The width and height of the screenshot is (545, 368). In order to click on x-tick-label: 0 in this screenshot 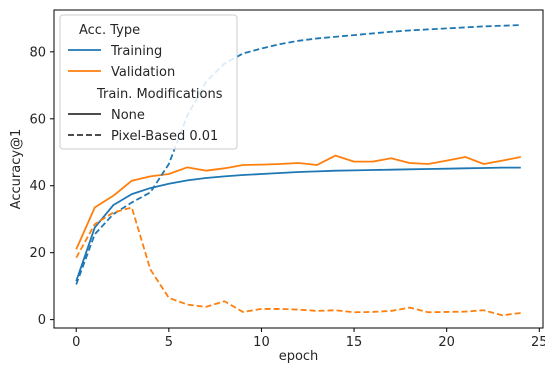, I will do `click(76, 342)`.